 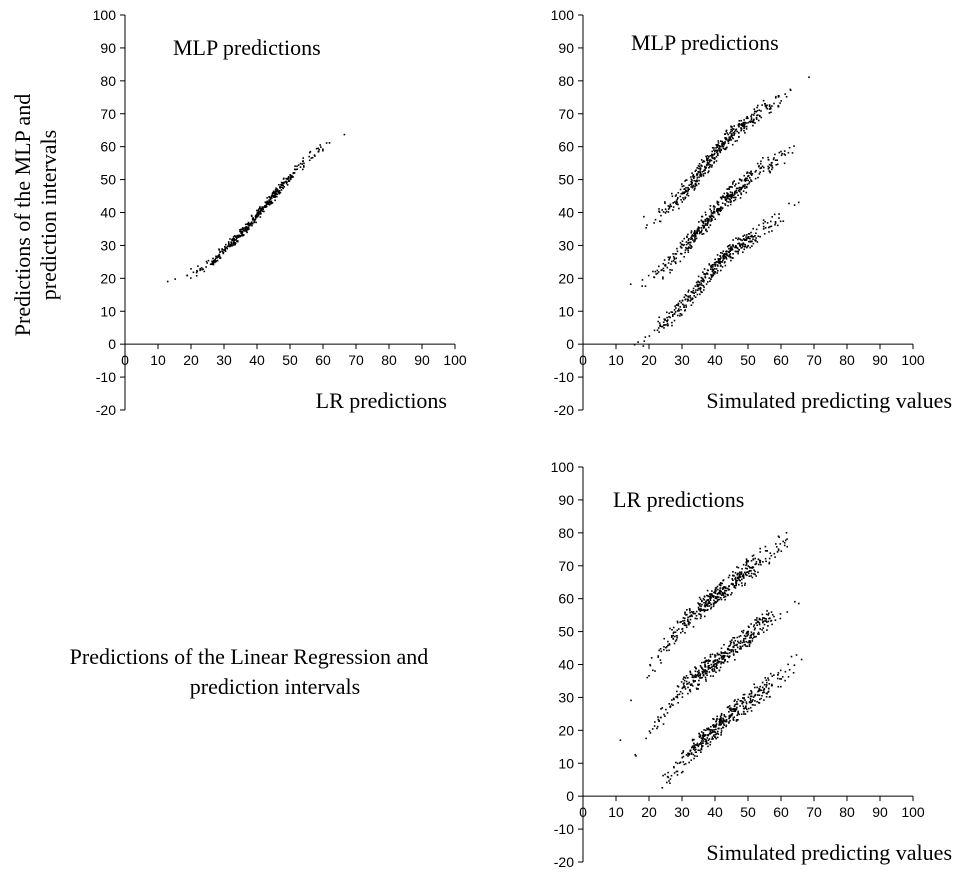 What do you see at coordinates (381, 400) in the screenshot?
I see `x-axis-label: LR predictions` at bounding box center [381, 400].